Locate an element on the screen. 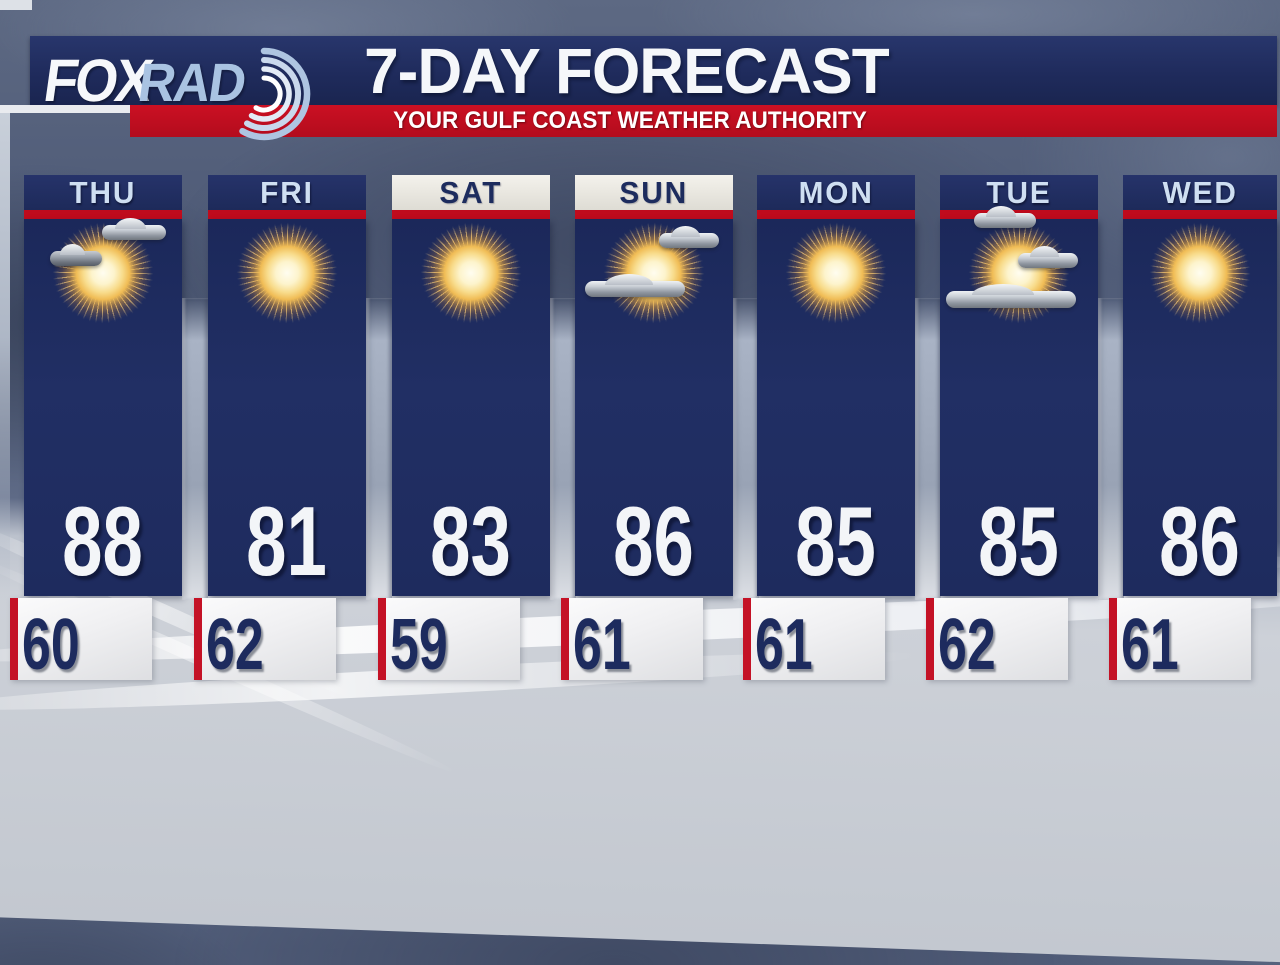 This screenshot has height=965, width=1280. low-temp-box: 59 is located at coordinates (449, 641).